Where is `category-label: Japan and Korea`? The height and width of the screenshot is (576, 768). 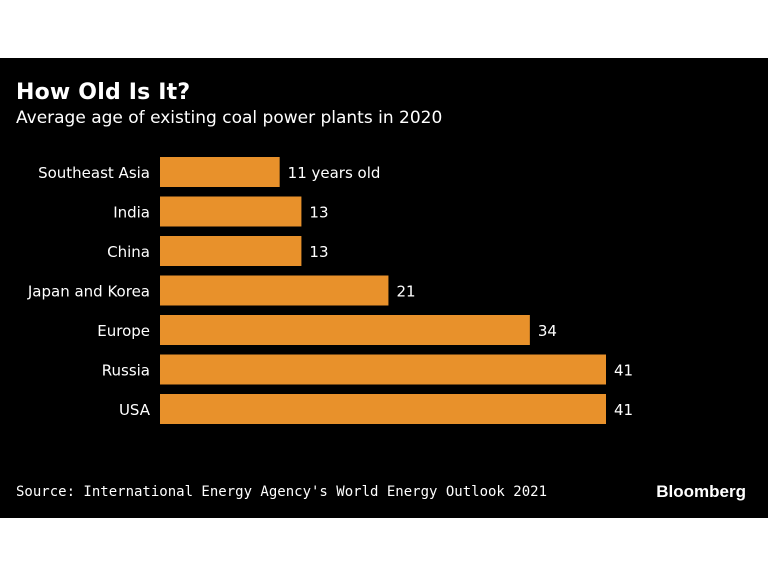 category-label: Japan and Korea is located at coordinates (88, 292).